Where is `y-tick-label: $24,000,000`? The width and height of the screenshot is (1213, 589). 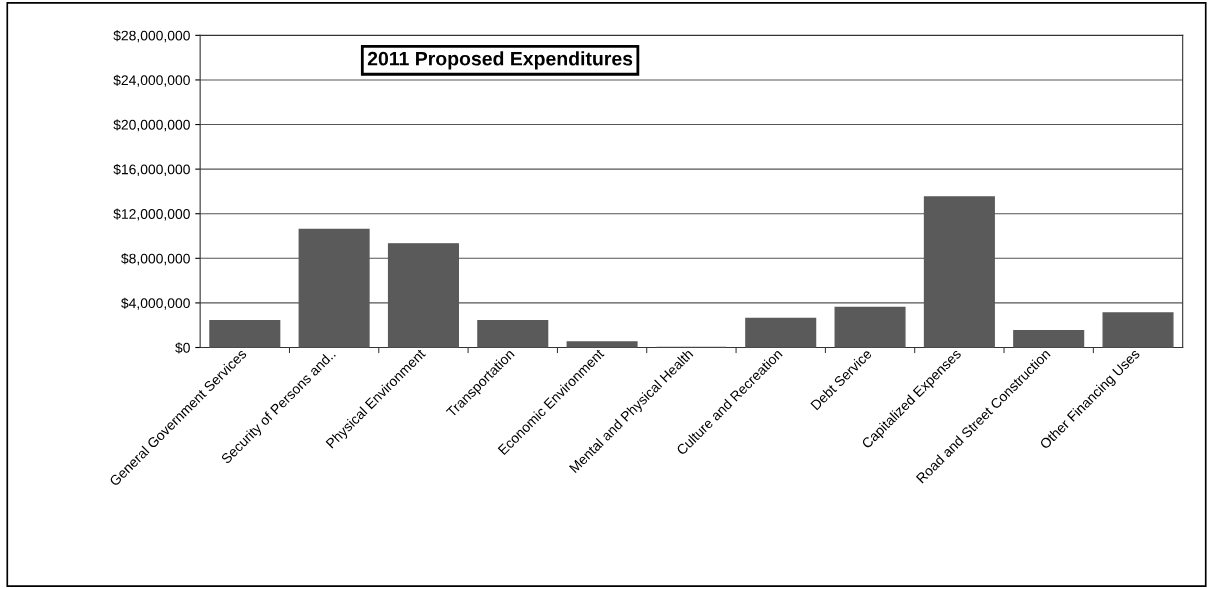
y-tick-label: $24,000,000 is located at coordinates (151, 80).